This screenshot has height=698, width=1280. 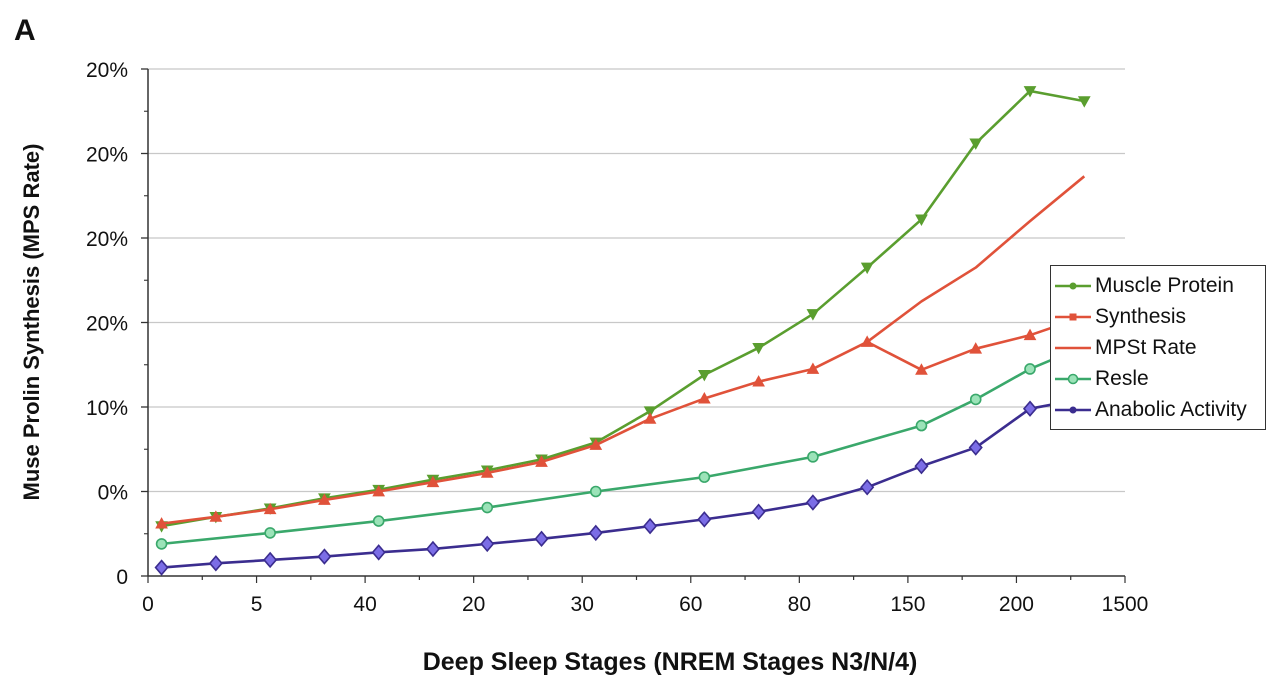 What do you see at coordinates (799, 604) in the screenshot?
I see `x-tick-label: 80` at bounding box center [799, 604].